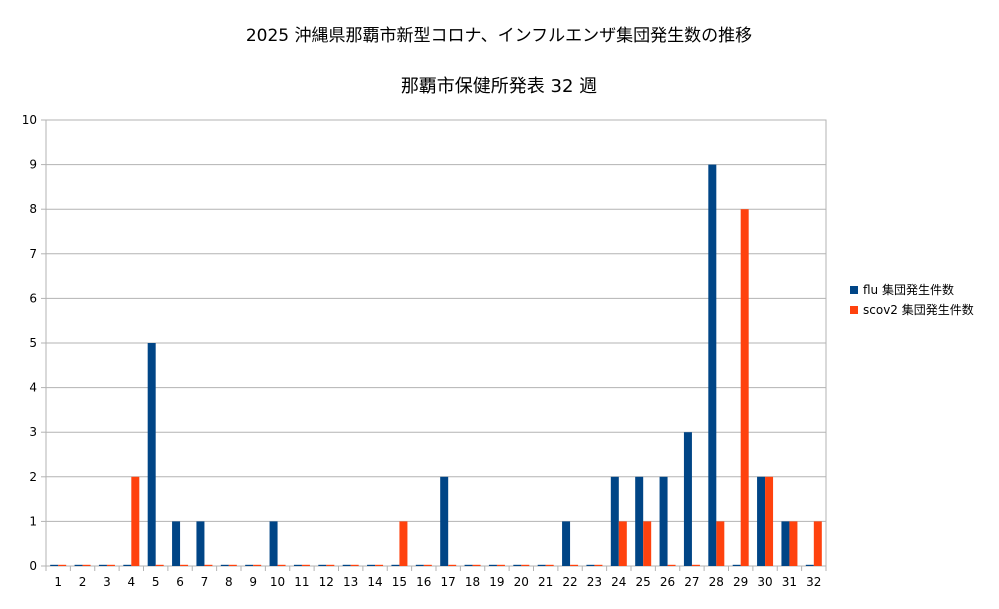  Describe the element at coordinates (908, 289) in the screenshot. I see `legend-label: flu 集団発生件数` at that location.